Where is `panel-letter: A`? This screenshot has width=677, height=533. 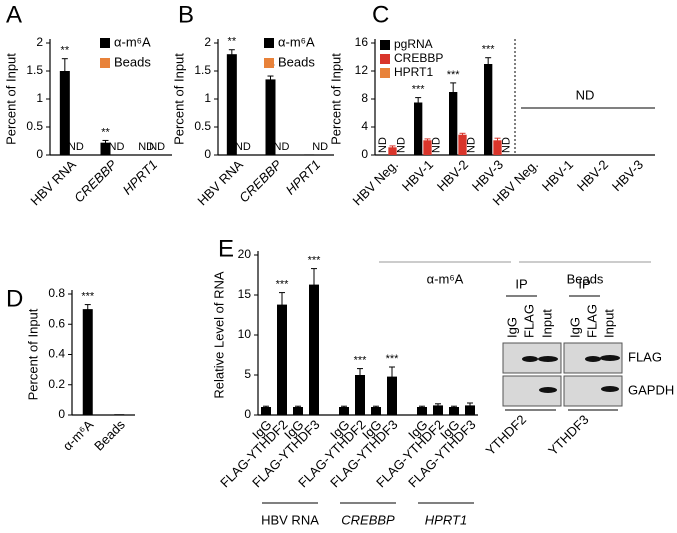
panel-letter: A is located at coordinates (14, 14).